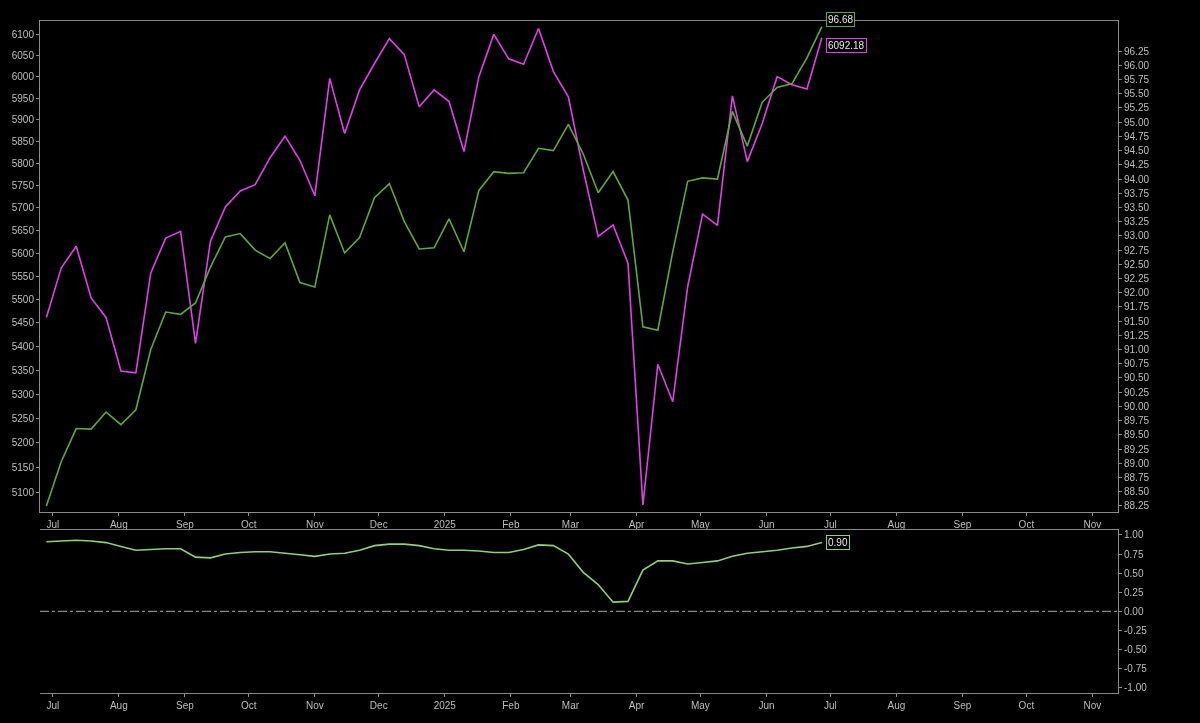 The height and width of the screenshot is (723, 1200). I want to click on y2-tick-label: 94.00, so click(1137, 179).